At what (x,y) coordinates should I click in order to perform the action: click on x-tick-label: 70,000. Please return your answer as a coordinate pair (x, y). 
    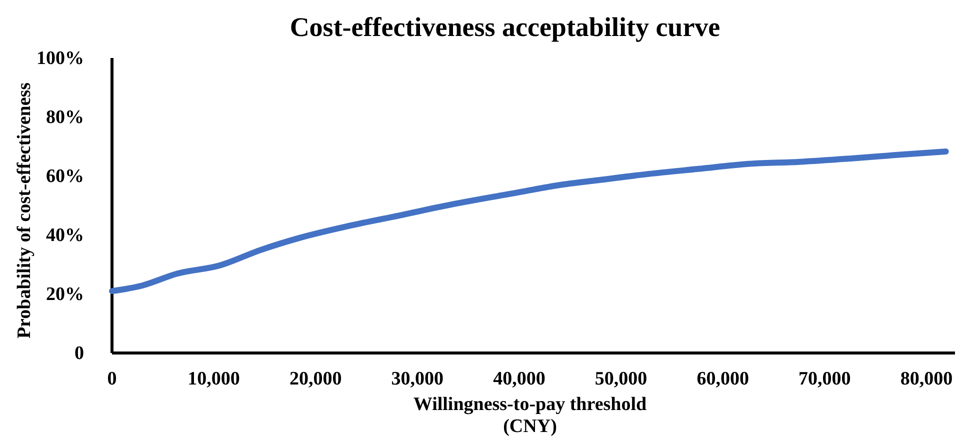
    Looking at the image, I should click on (824, 379).